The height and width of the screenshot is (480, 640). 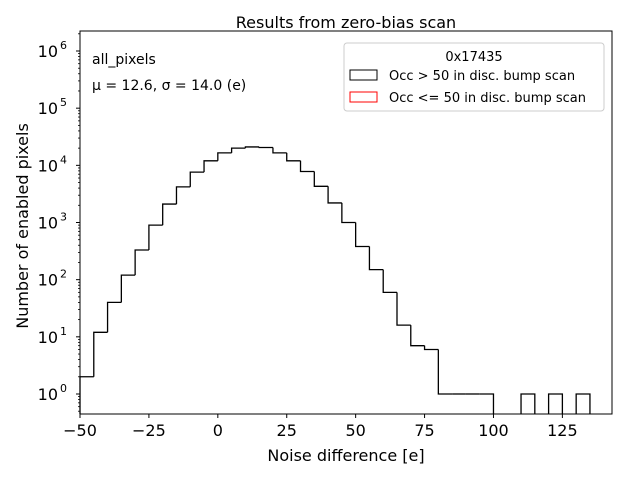 I want to click on y-axis-label: Number of enabled pixels, so click(x=22, y=226).